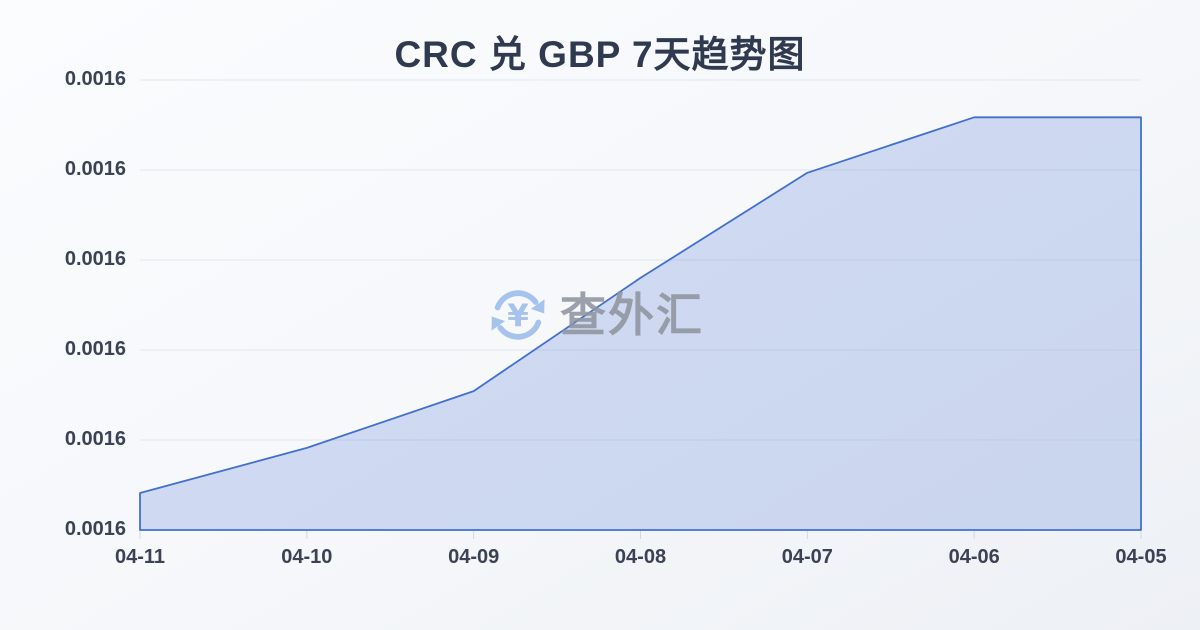 The height and width of the screenshot is (630, 1200). I want to click on x-axis-label: 04-08, so click(640, 557).